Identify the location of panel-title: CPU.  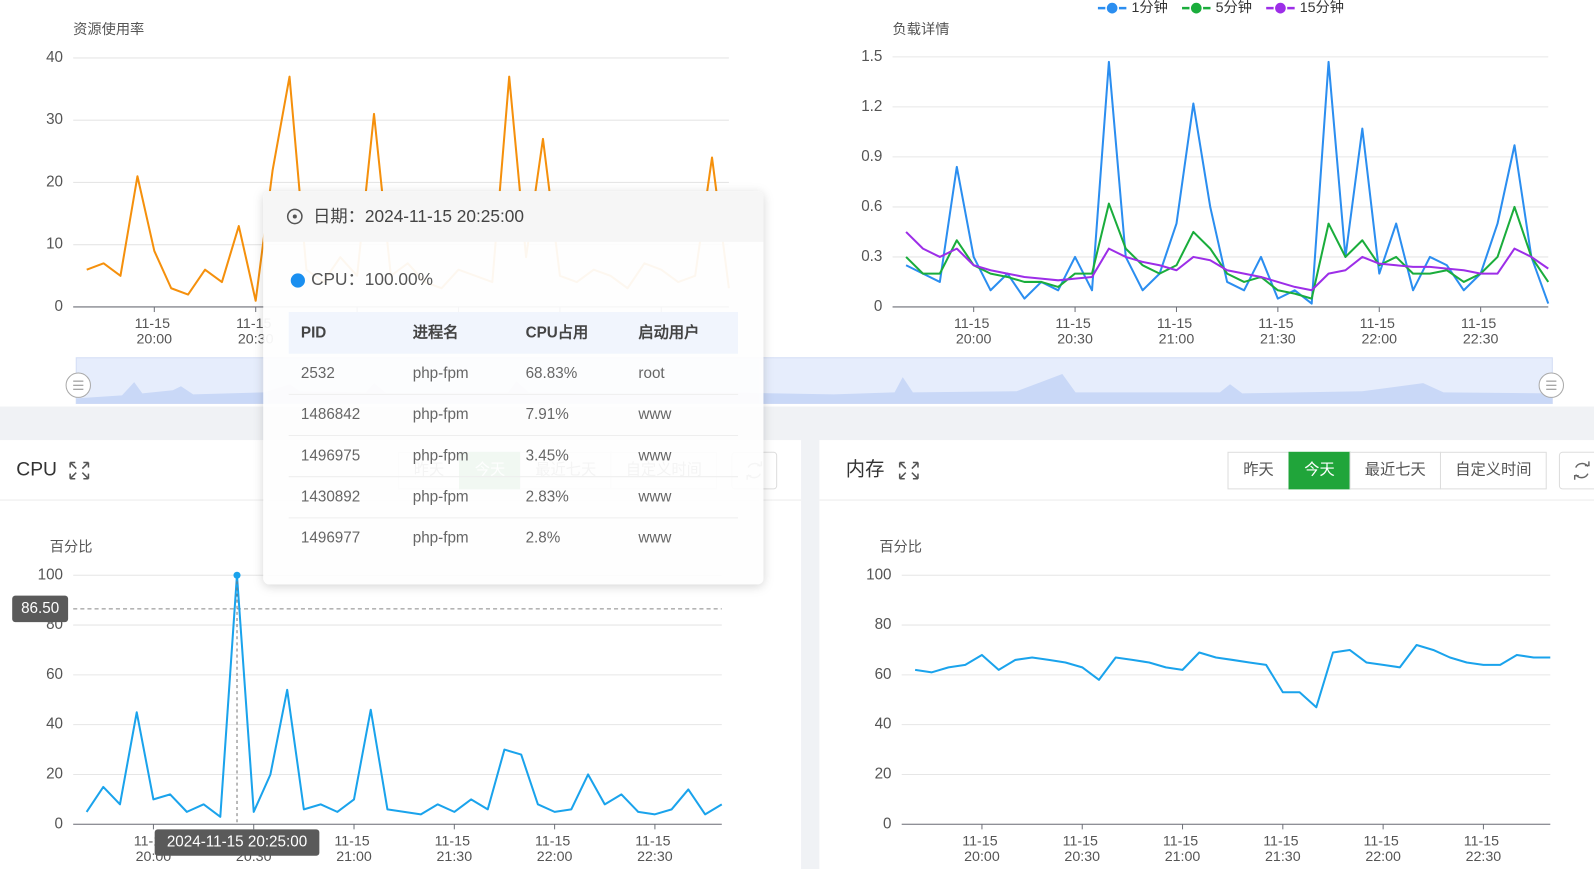
(36, 470).